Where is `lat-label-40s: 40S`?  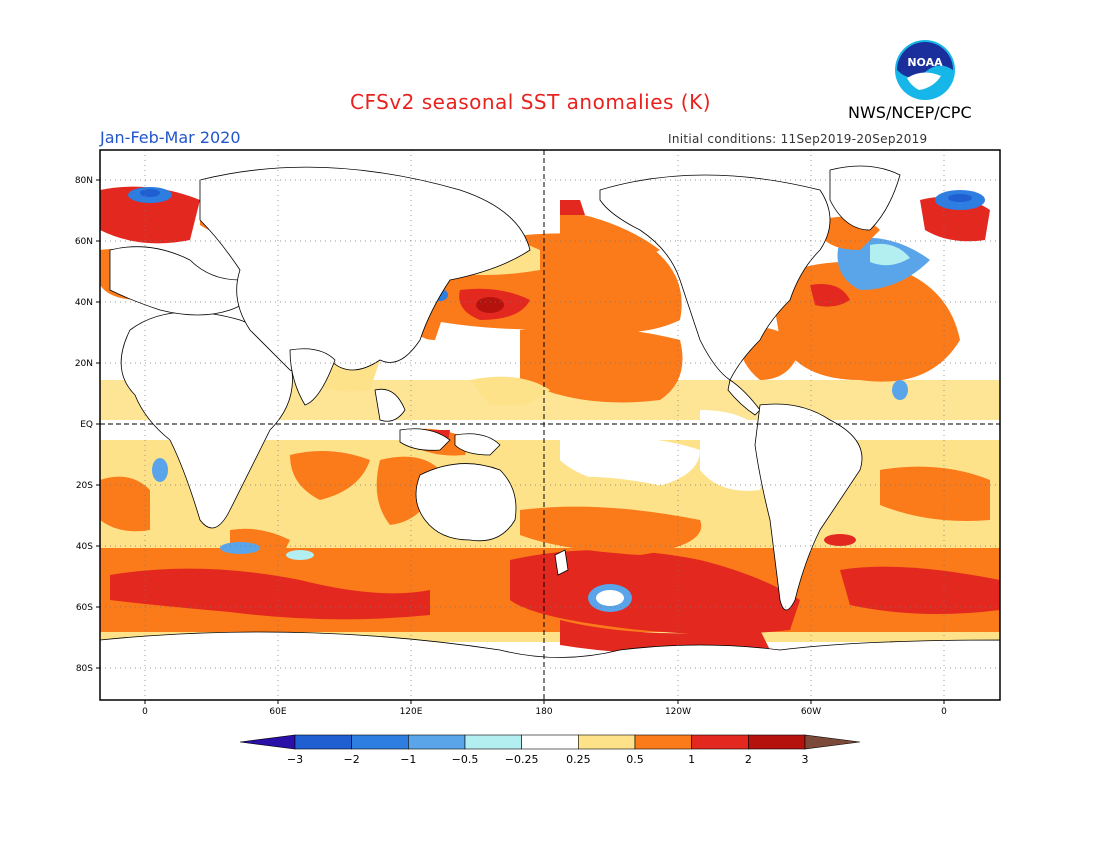 lat-label-40s: 40S is located at coordinates (84, 547).